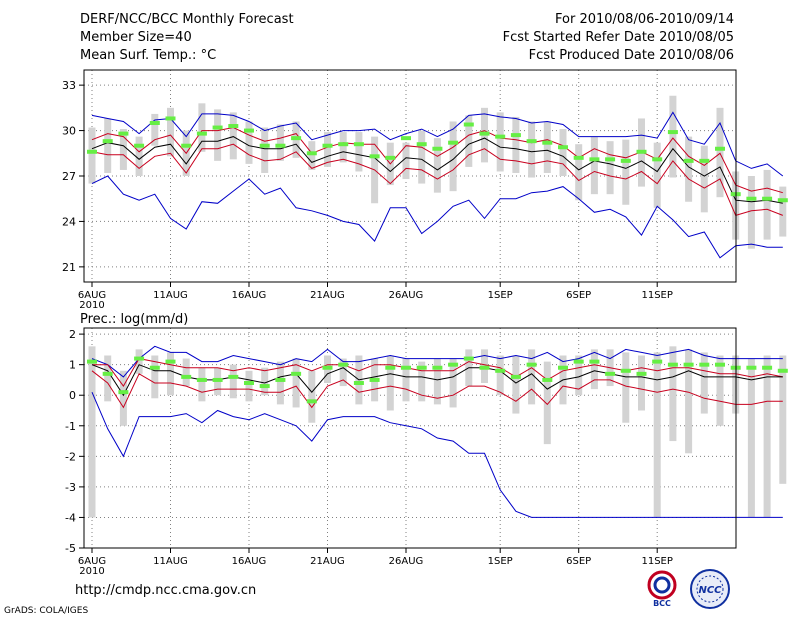  What do you see at coordinates (70, 456) in the screenshot?
I see `y-tick-label: -2` at bounding box center [70, 456].